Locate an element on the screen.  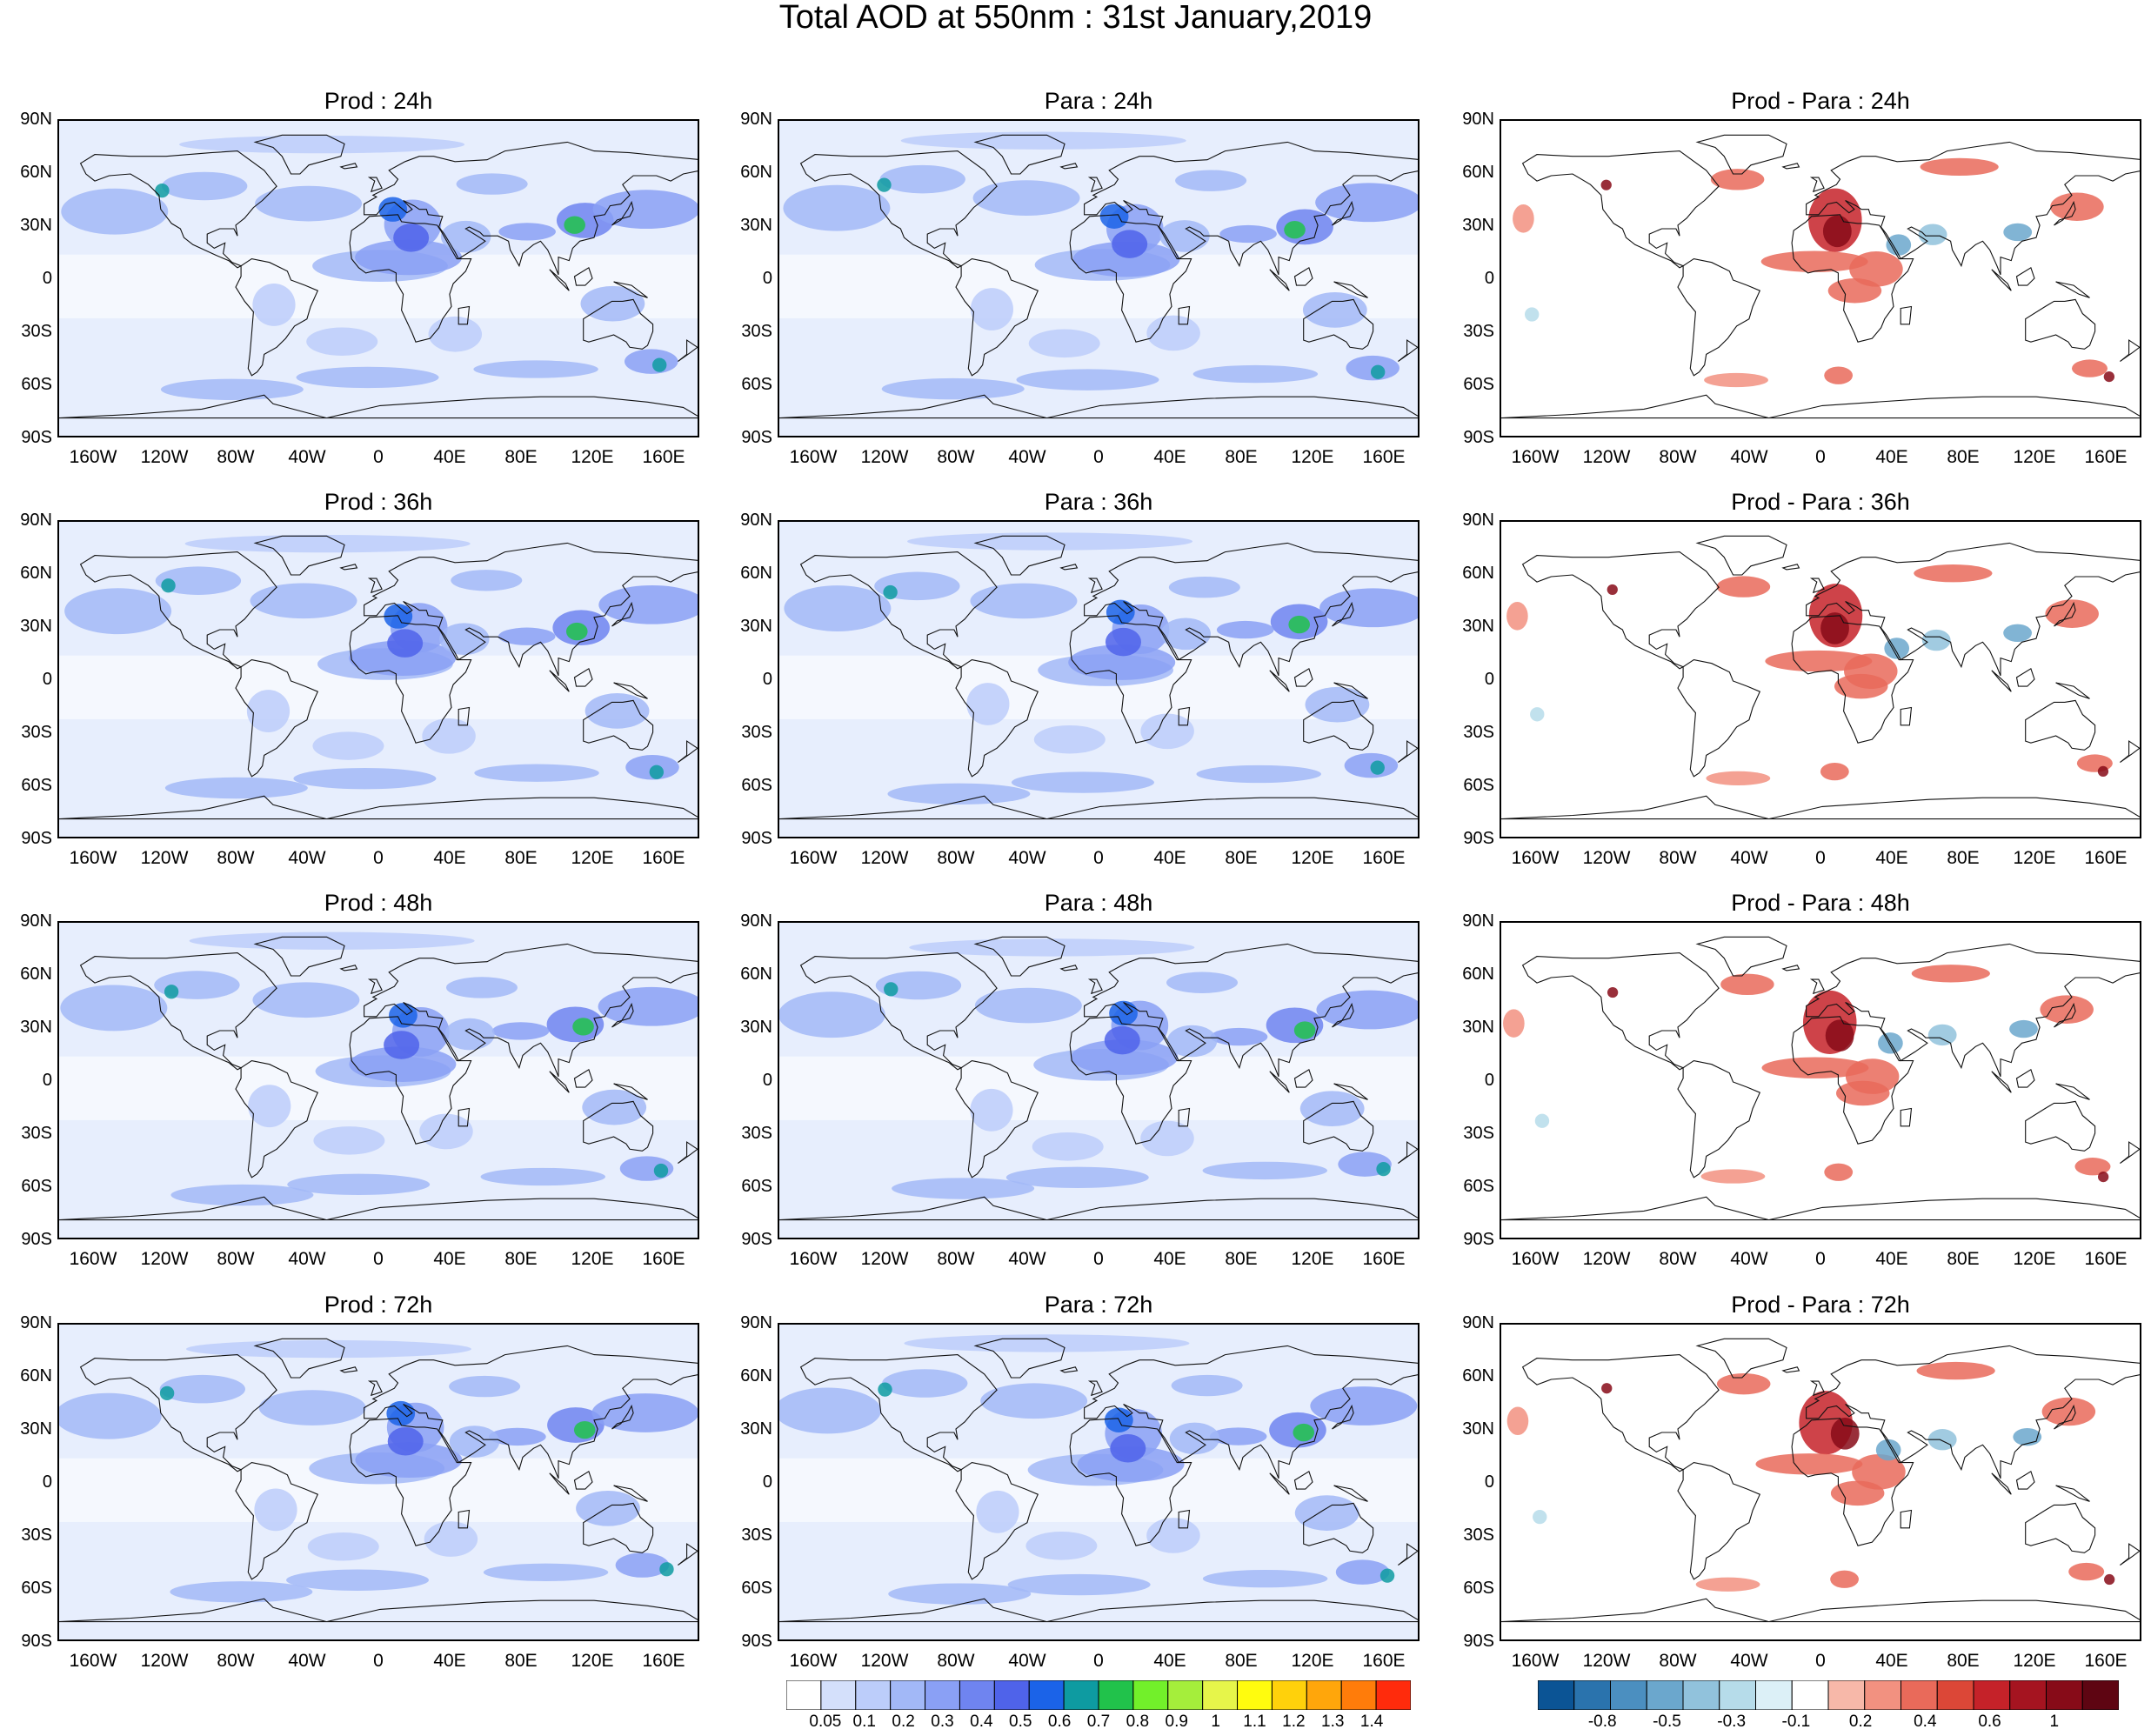
colorbar-swatch is located at coordinates (1919, 1695).